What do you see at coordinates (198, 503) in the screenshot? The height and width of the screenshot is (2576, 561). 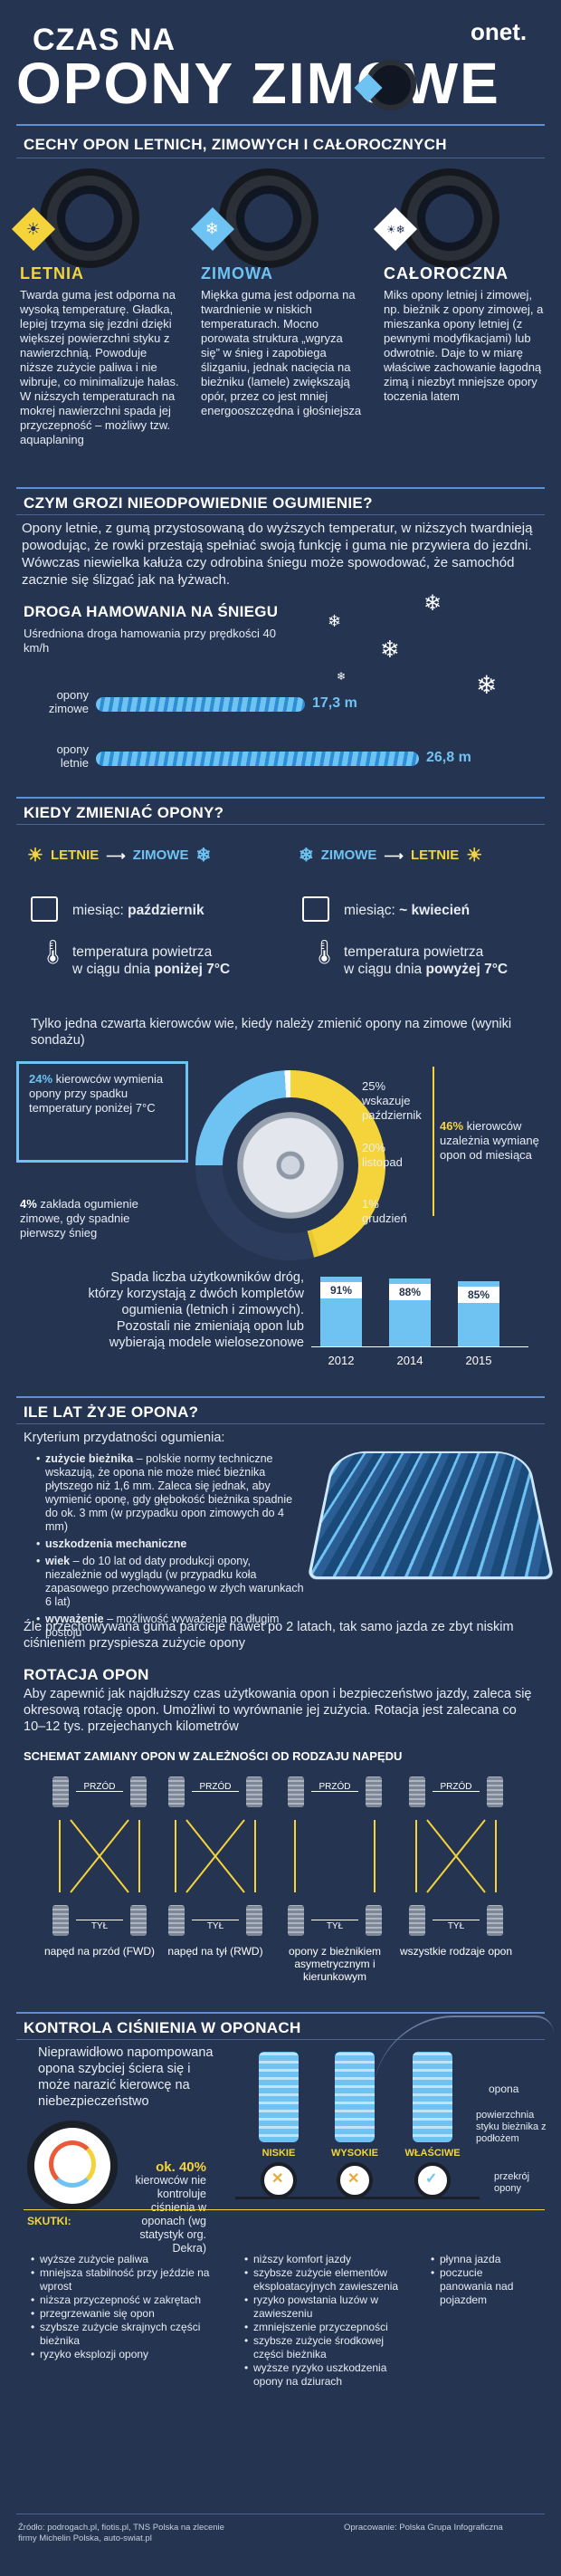 I see `danger-title: CZYM GROZI NIEODPOWIEDNIE OGUMIENIE?` at bounding box center [198, 503].